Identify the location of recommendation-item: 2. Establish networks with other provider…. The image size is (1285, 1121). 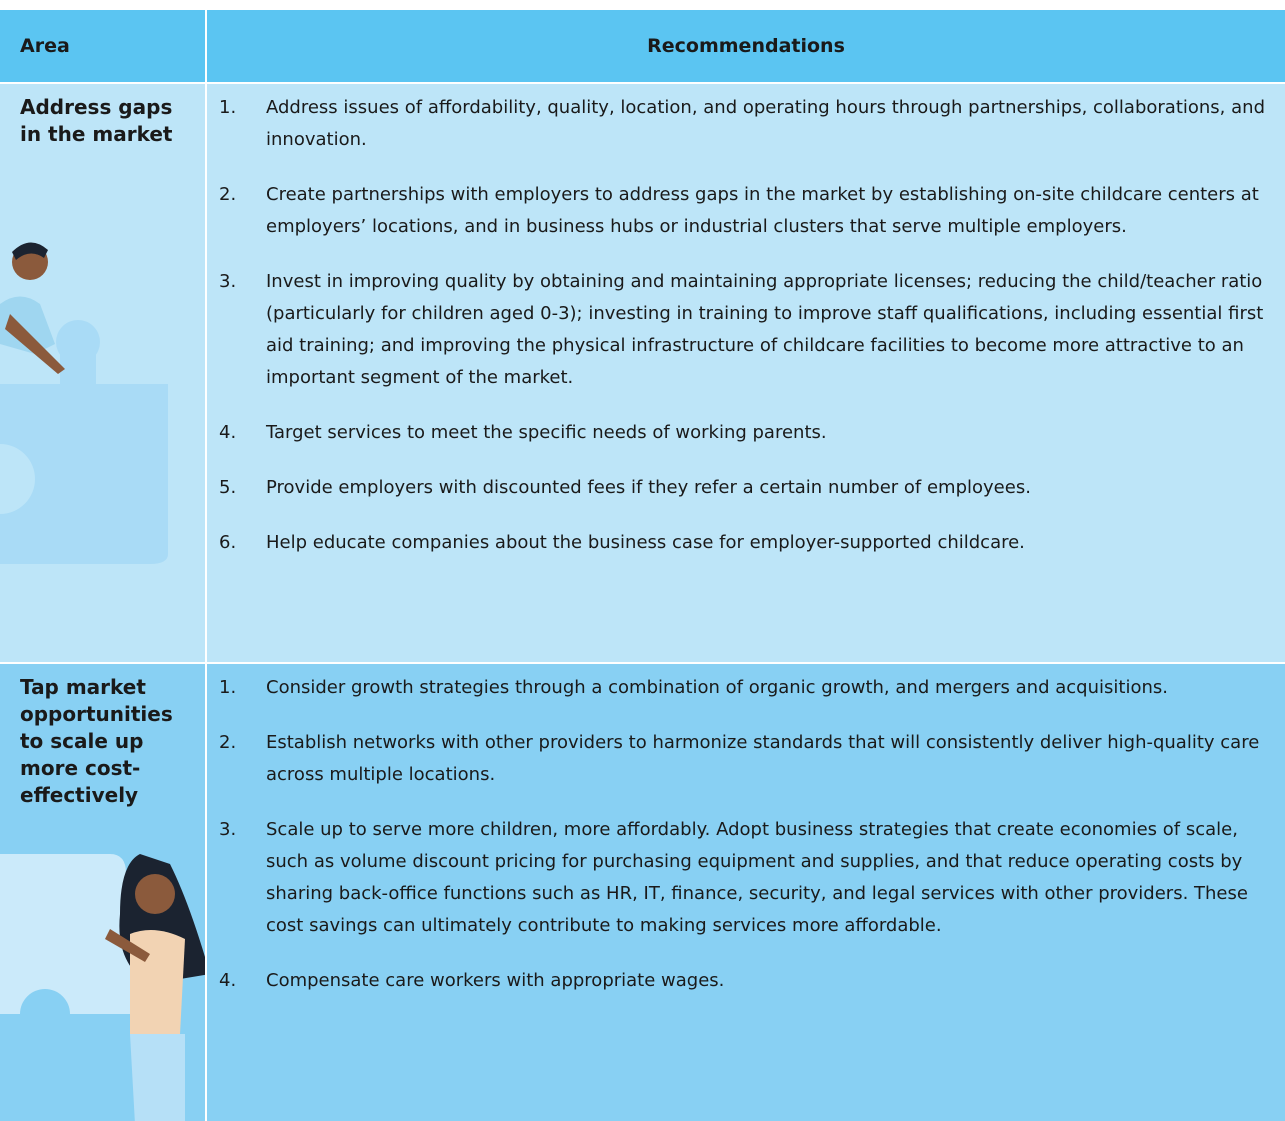
(742, 759).